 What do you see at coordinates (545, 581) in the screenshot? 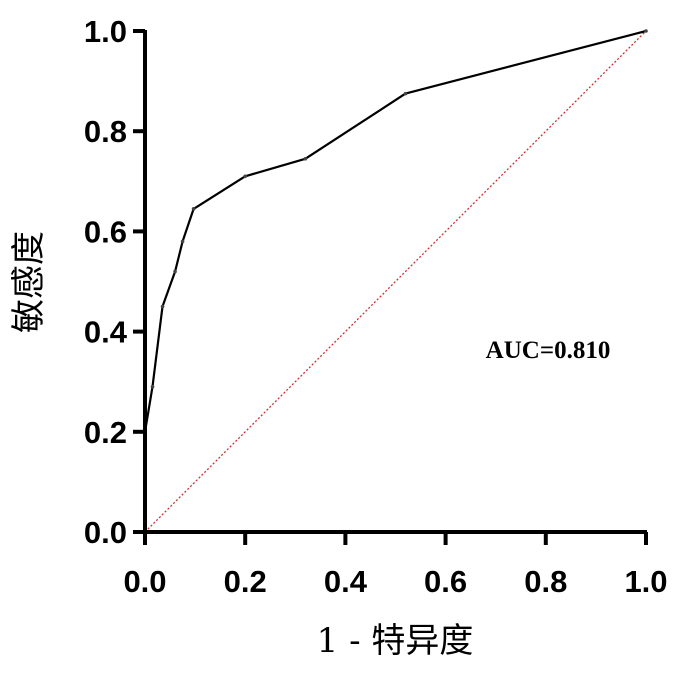
I see `x-tick-label: 0.8` at bounding box center [545, 581].